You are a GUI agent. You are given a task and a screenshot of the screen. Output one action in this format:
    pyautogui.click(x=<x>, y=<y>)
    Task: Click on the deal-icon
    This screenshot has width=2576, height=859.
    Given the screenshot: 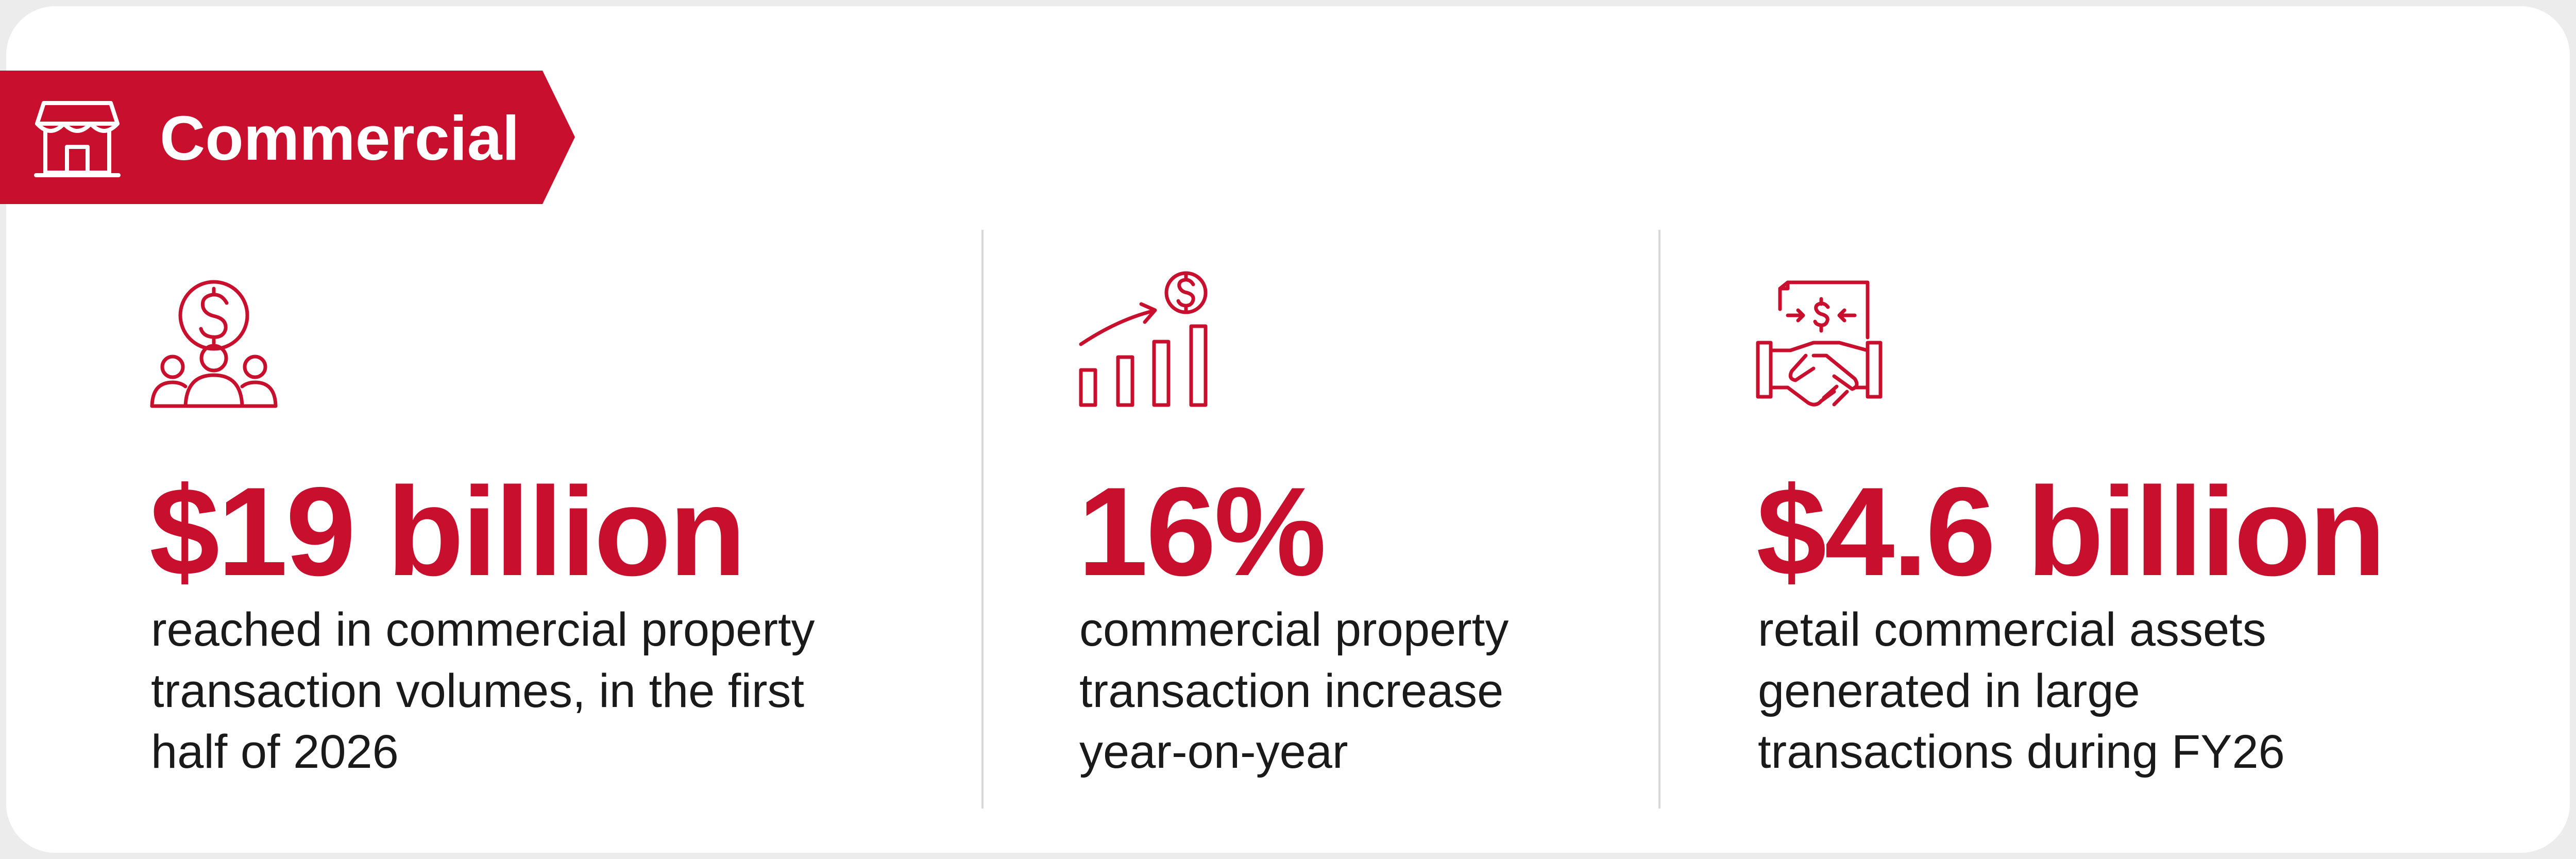 What is the action you would take?
    pyautogui.click(x=1820, y=343)
    